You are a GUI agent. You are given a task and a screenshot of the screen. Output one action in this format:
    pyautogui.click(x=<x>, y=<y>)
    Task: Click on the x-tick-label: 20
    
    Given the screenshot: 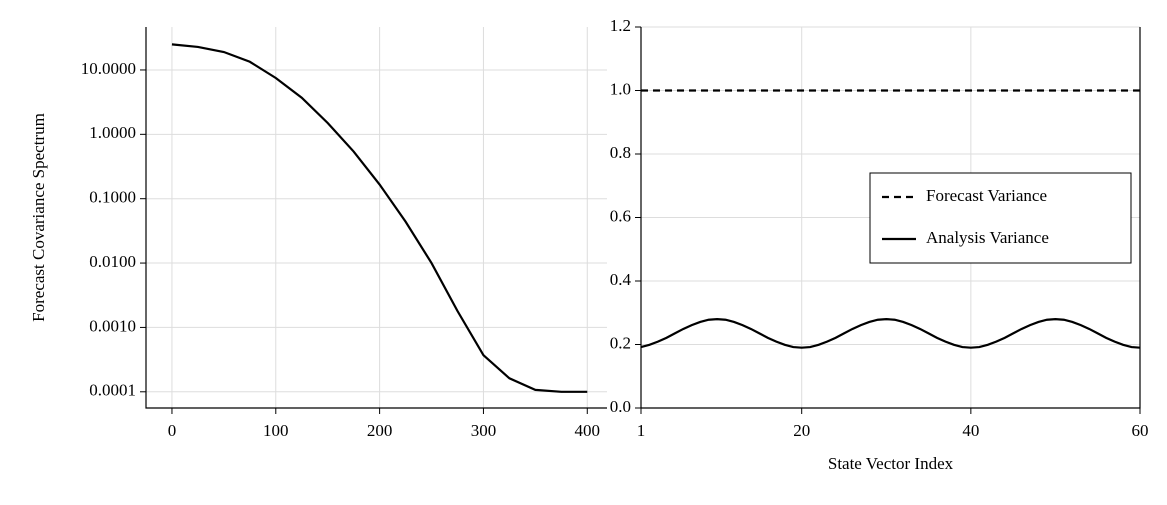 What is the action you would take?
    pyautogui.click(x=801, y=430)
    